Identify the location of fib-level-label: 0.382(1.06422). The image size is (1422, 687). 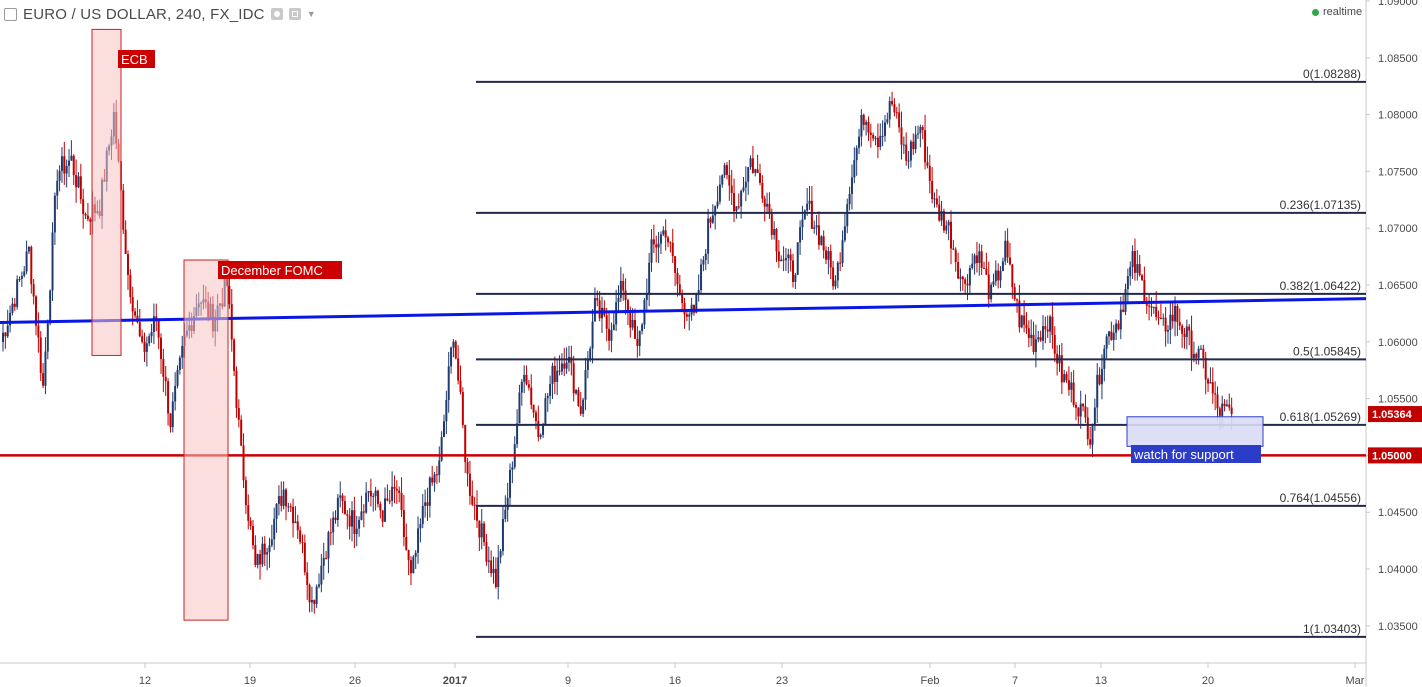
(1320, 286).